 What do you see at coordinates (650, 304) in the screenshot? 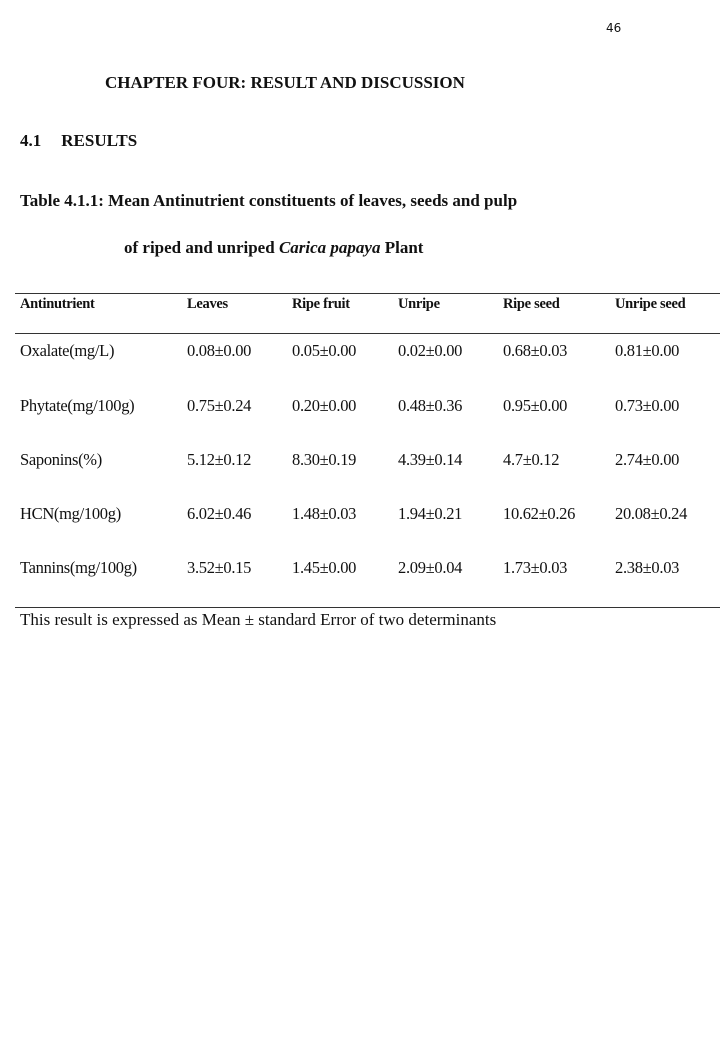
I see `column-header: Unripe seed` at bounding box center [650, 304].